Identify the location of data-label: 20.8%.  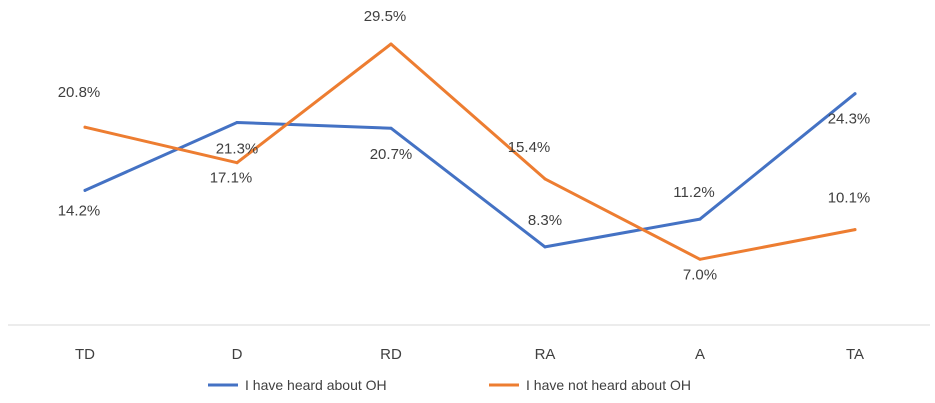
(79, 92).